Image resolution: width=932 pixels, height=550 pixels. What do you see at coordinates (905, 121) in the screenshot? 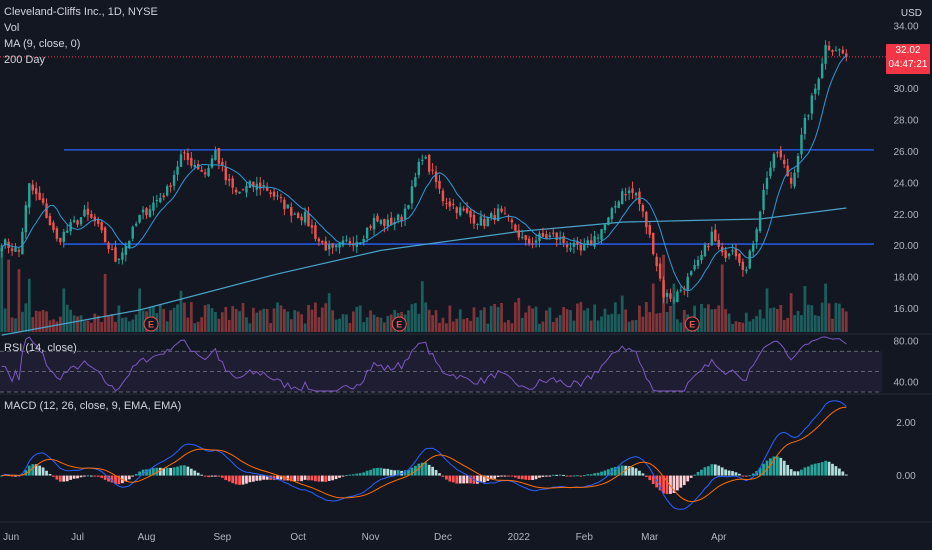
I see `price-tick-label: 28.00` at bounding box center [905, 121].